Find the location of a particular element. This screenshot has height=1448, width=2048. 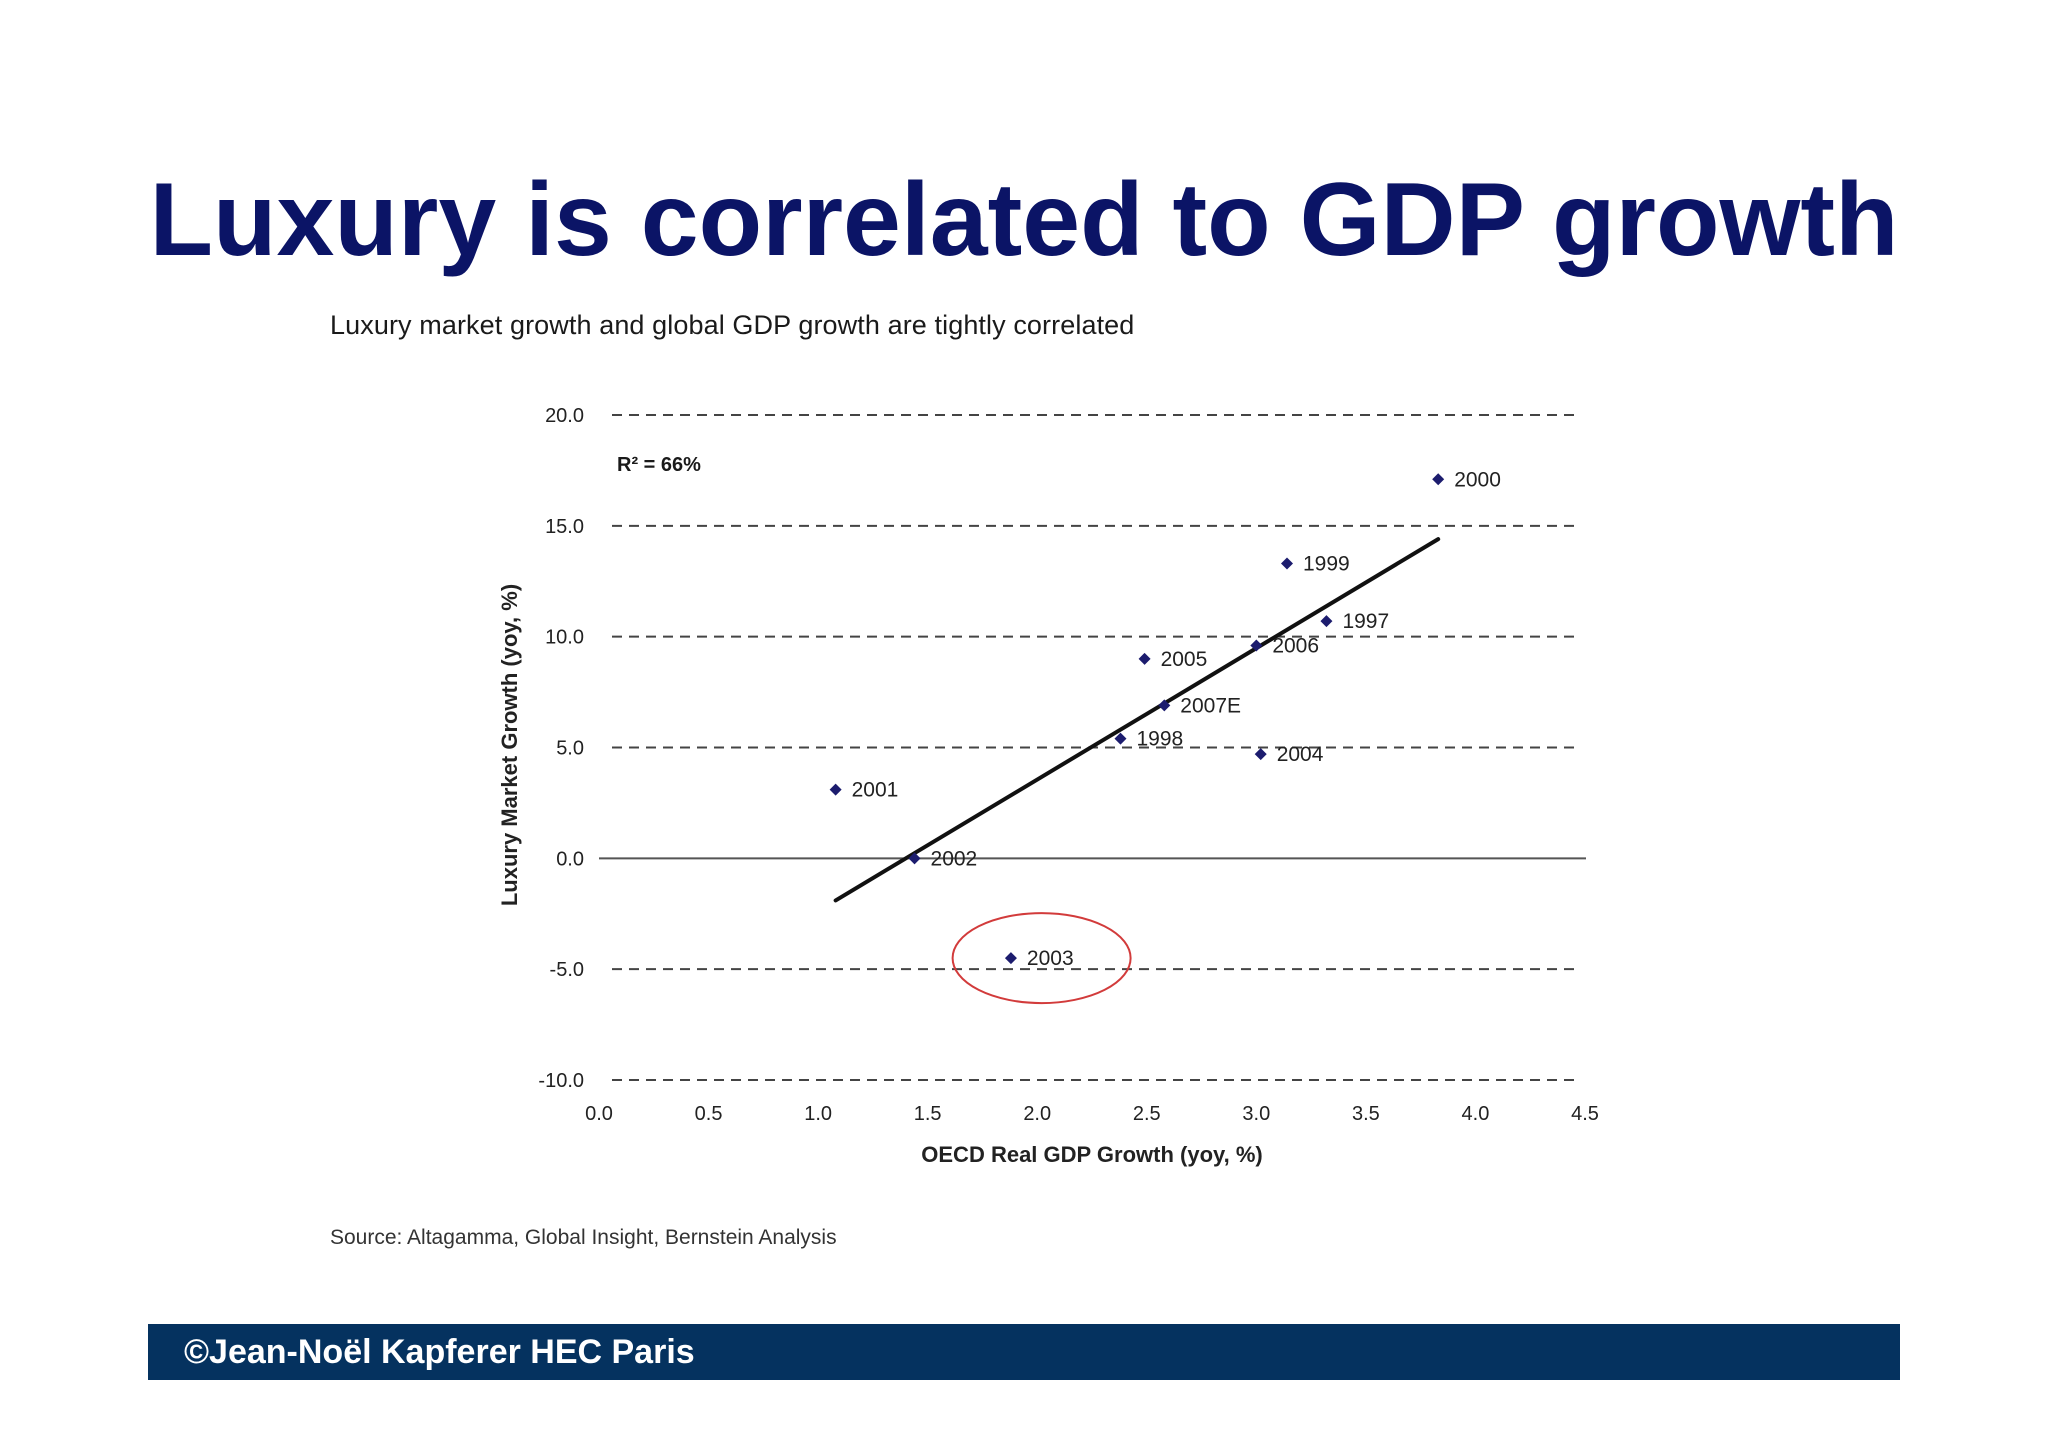

highlight-group is located at coordinates (1041, 958).